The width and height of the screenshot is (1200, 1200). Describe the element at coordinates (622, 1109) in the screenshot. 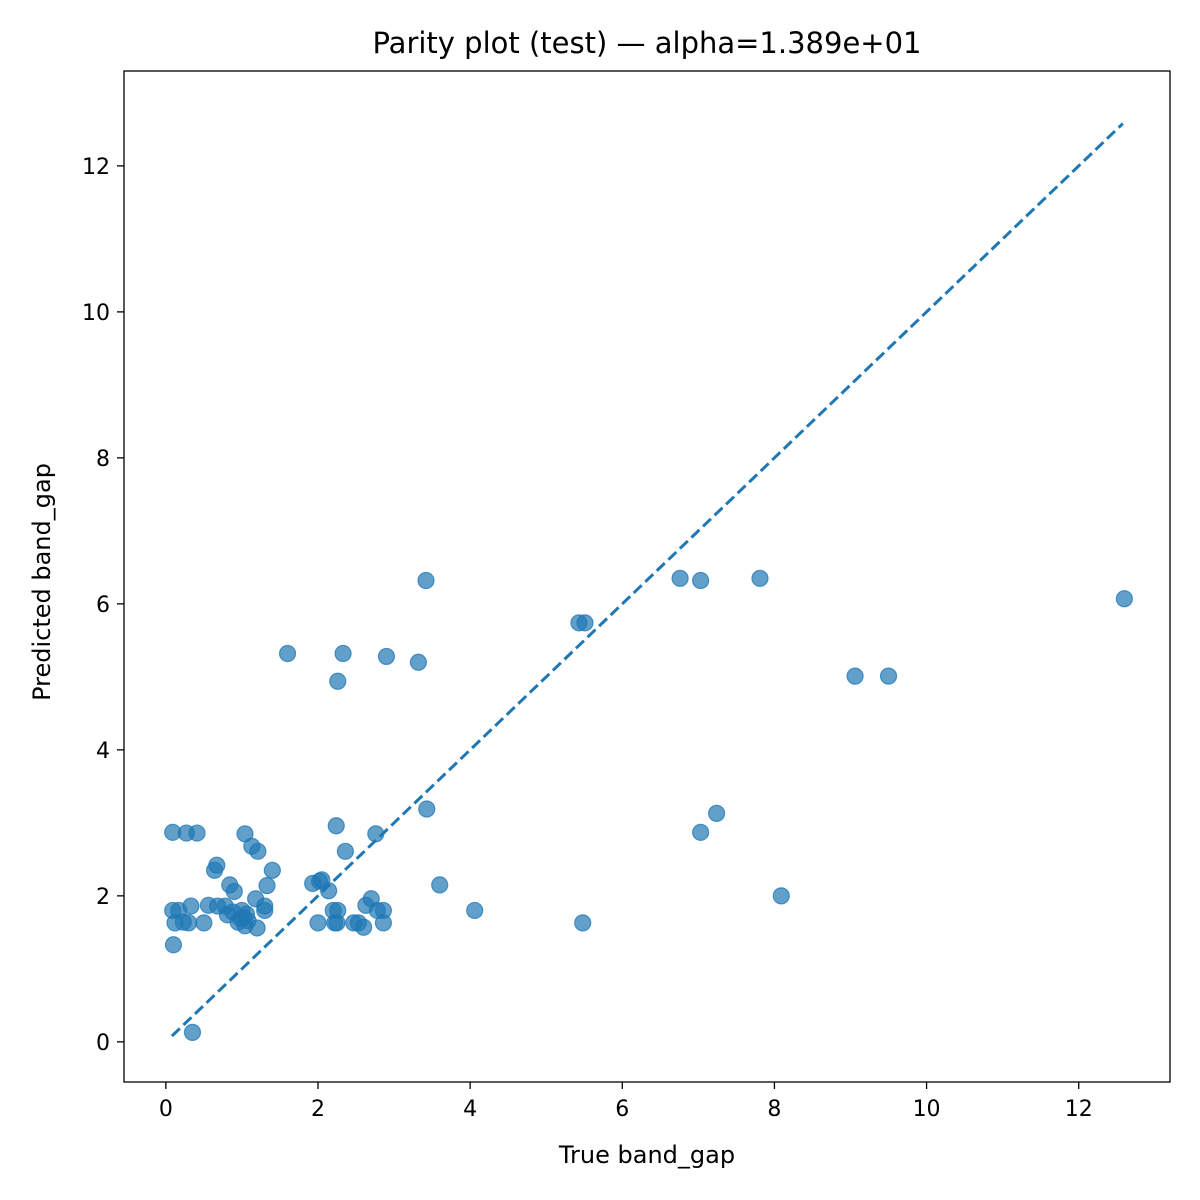

I see `x-tick-label: 6` at that location.